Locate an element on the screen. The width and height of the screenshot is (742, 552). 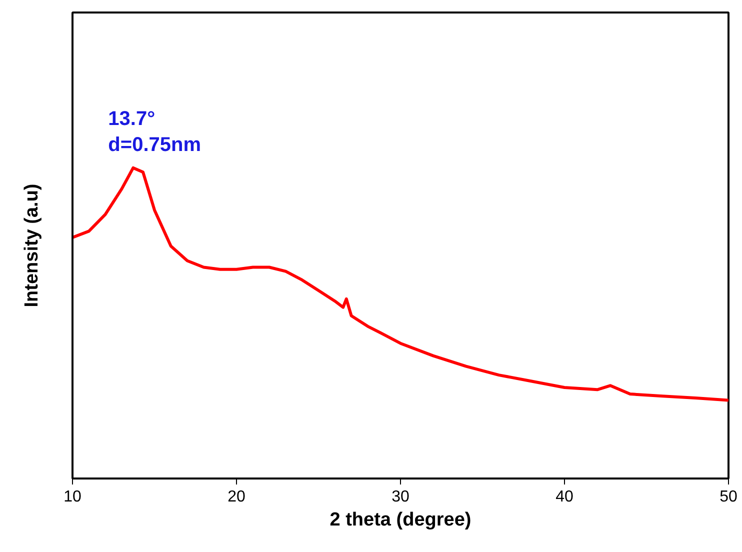
annotation: d=0.75nm is located at coordinates (155, 145).